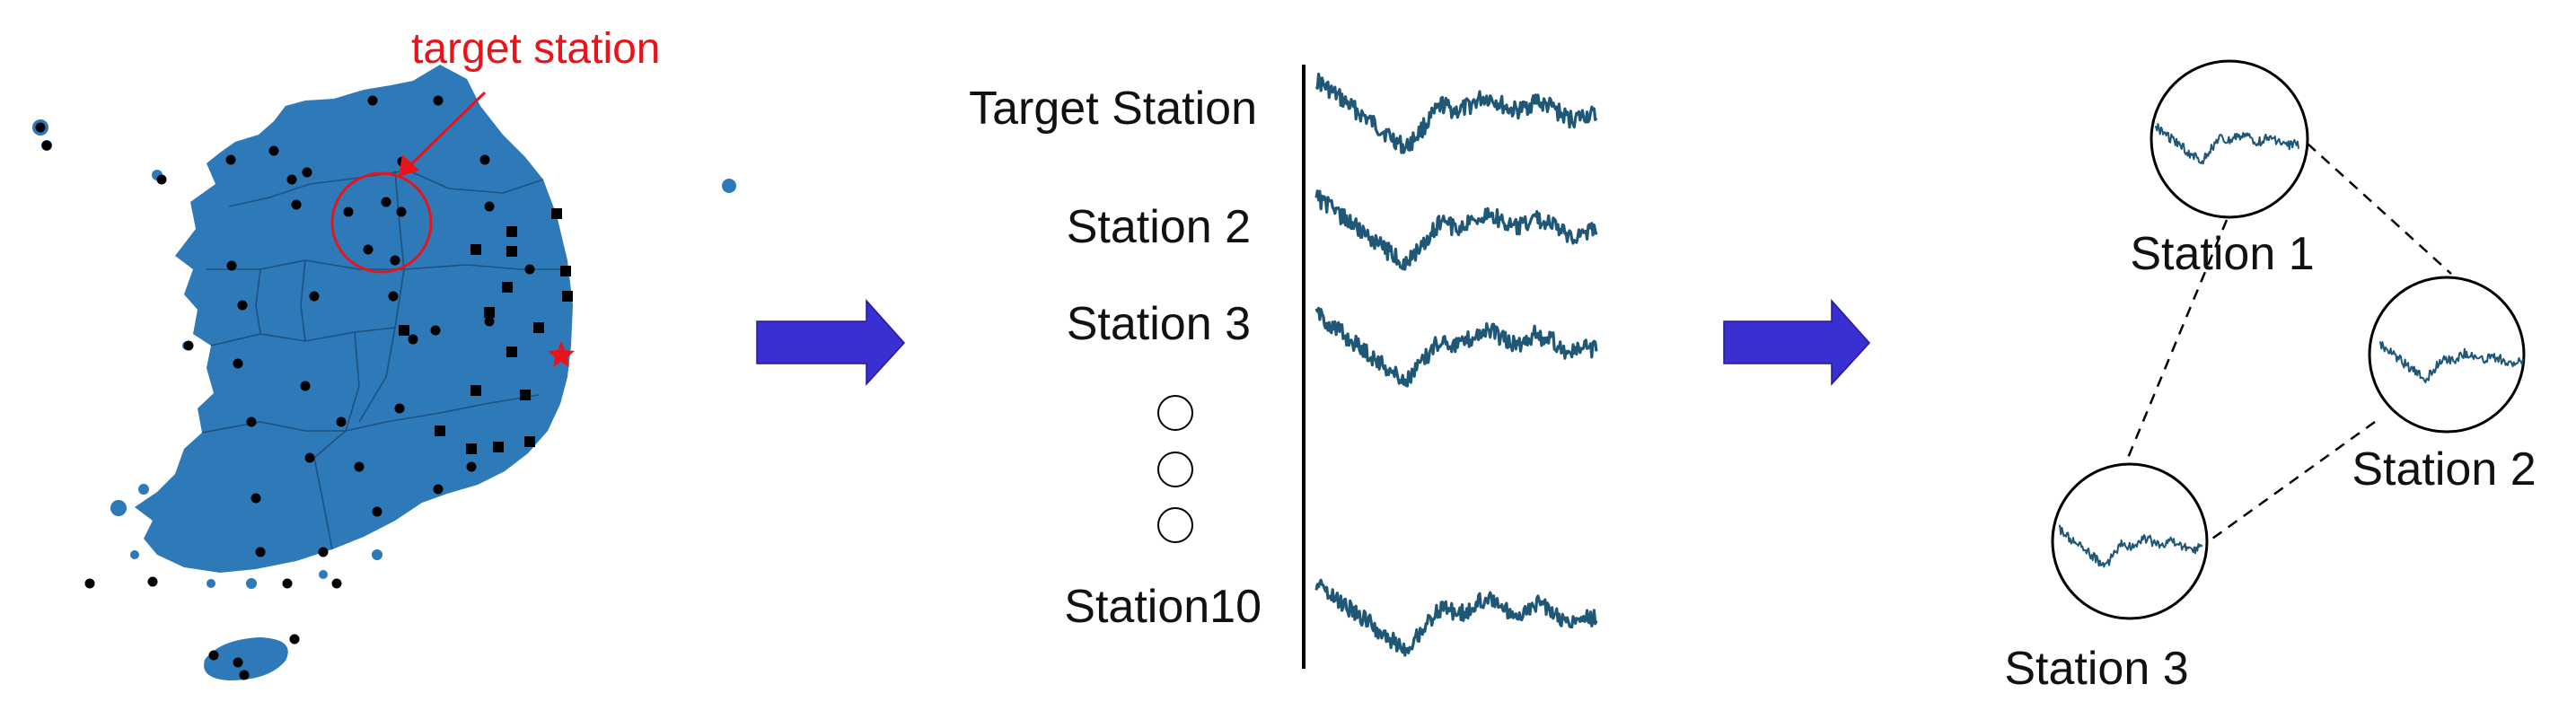  What do you see at coordinates (1163, 607) in the screenshot?
I see `station-label-10: Station10` at bounding box center [1163, 607].